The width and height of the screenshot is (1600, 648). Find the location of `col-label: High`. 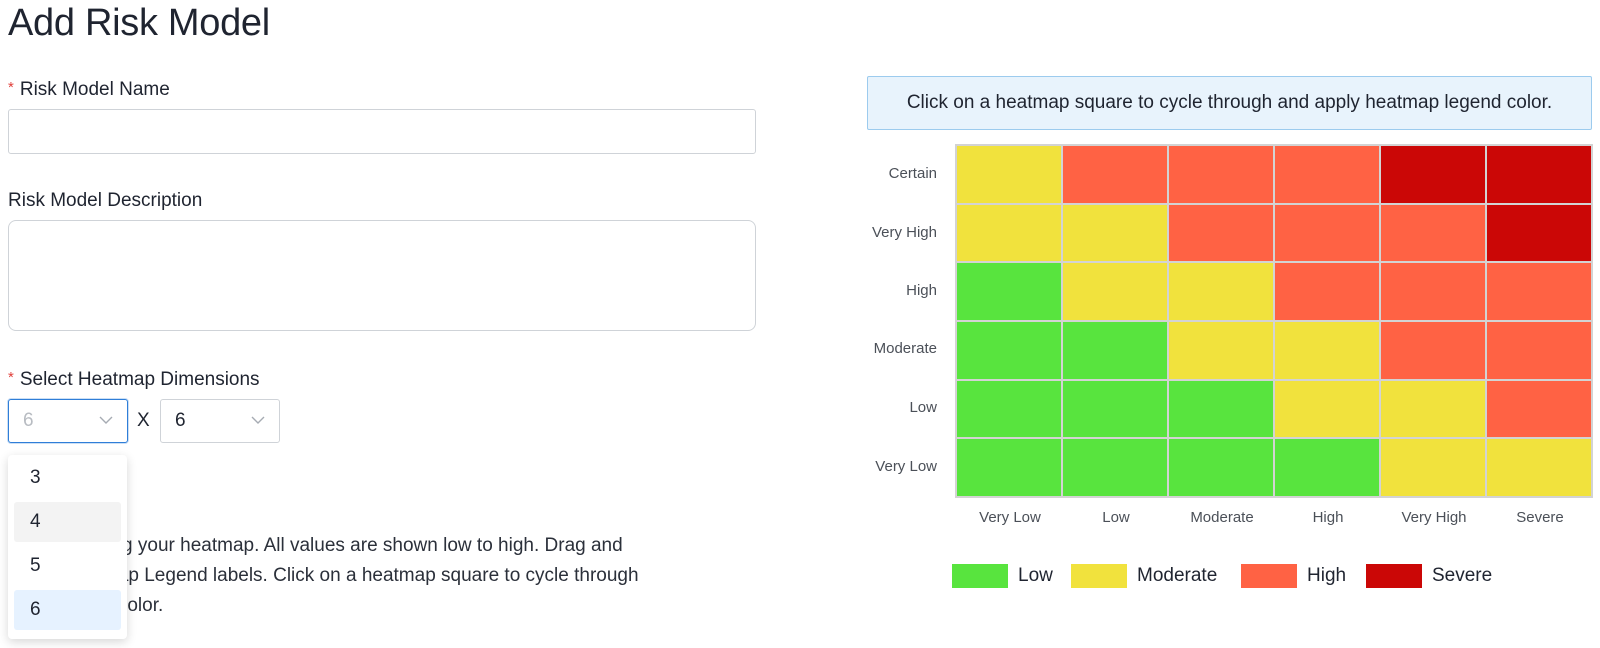

col-label: High is located at coordinates (1328, 517).